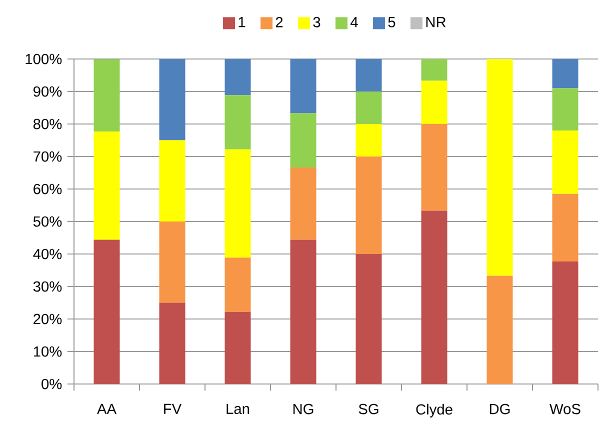 The width and height of the screenshot is (599, 421). What do you see at coordinates (242, 22) in the screenshot?
I see `legend-label: 1` at bounding box center [242, 22].